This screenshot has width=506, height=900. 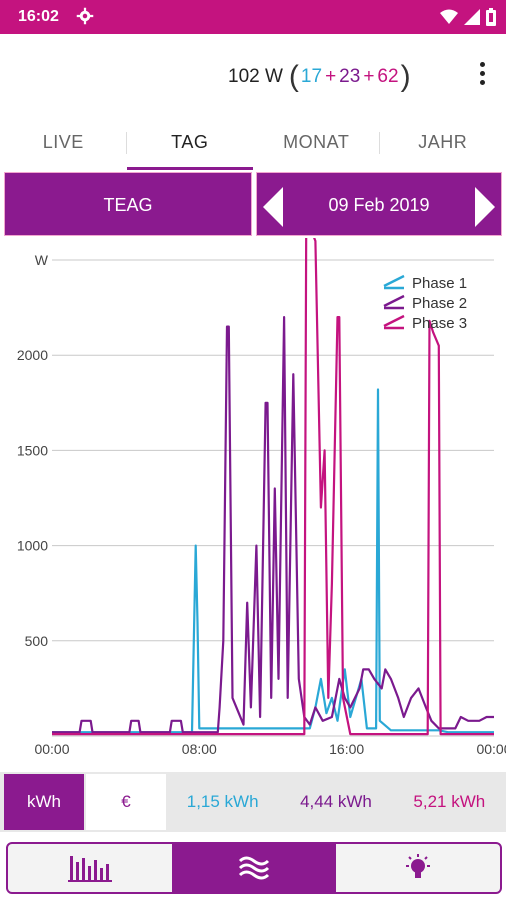 What do you see at coordinates (346, 749) in the screenshot?
I see `x-tick-label: 16:00` at bounding box center [346, 749].